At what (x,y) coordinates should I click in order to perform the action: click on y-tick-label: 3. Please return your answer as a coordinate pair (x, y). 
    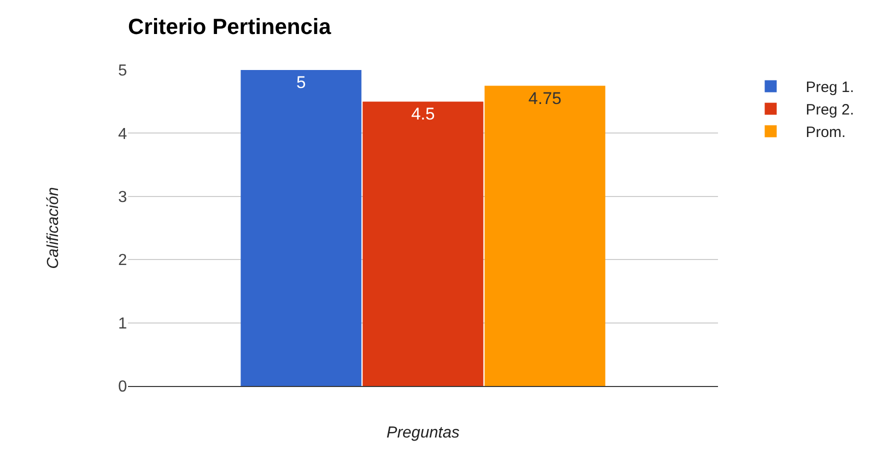
    Looking at the image, I should click on (123, 197).